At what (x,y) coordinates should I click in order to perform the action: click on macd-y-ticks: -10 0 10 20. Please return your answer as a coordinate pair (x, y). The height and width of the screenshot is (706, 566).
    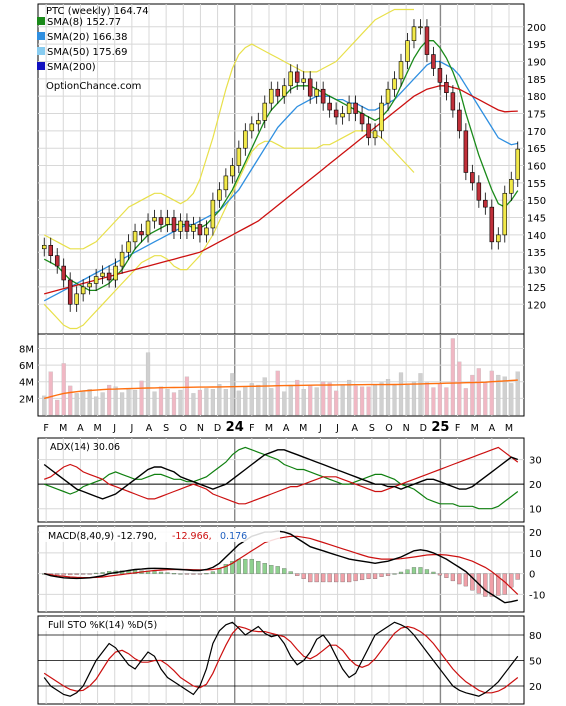
    Looking at the image, I should click on (537, 564).